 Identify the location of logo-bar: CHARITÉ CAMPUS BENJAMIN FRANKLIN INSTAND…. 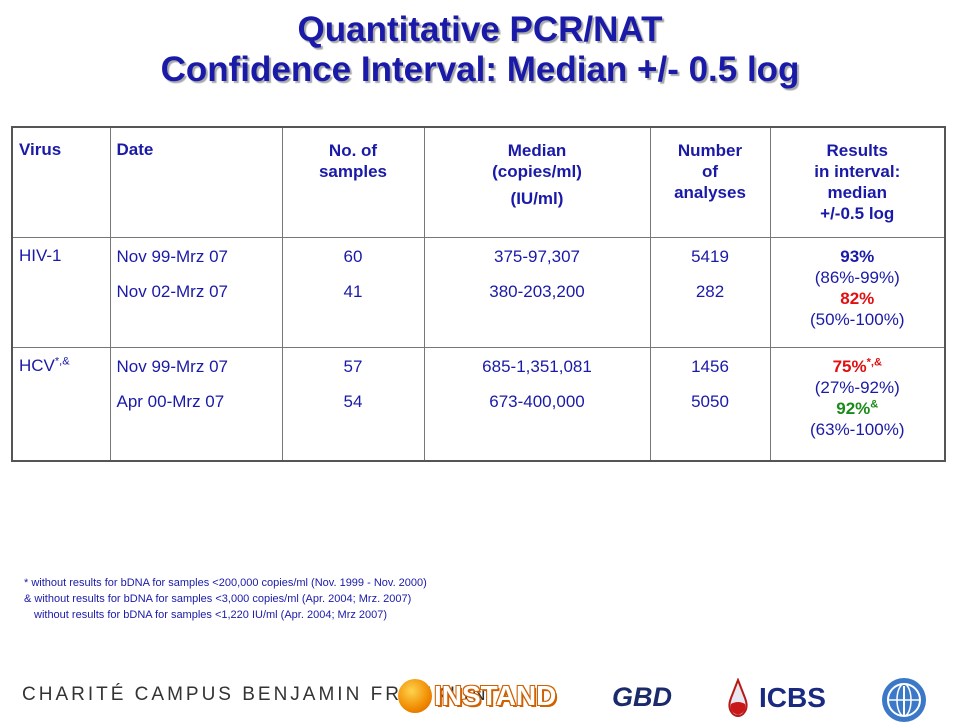
(480, 697).